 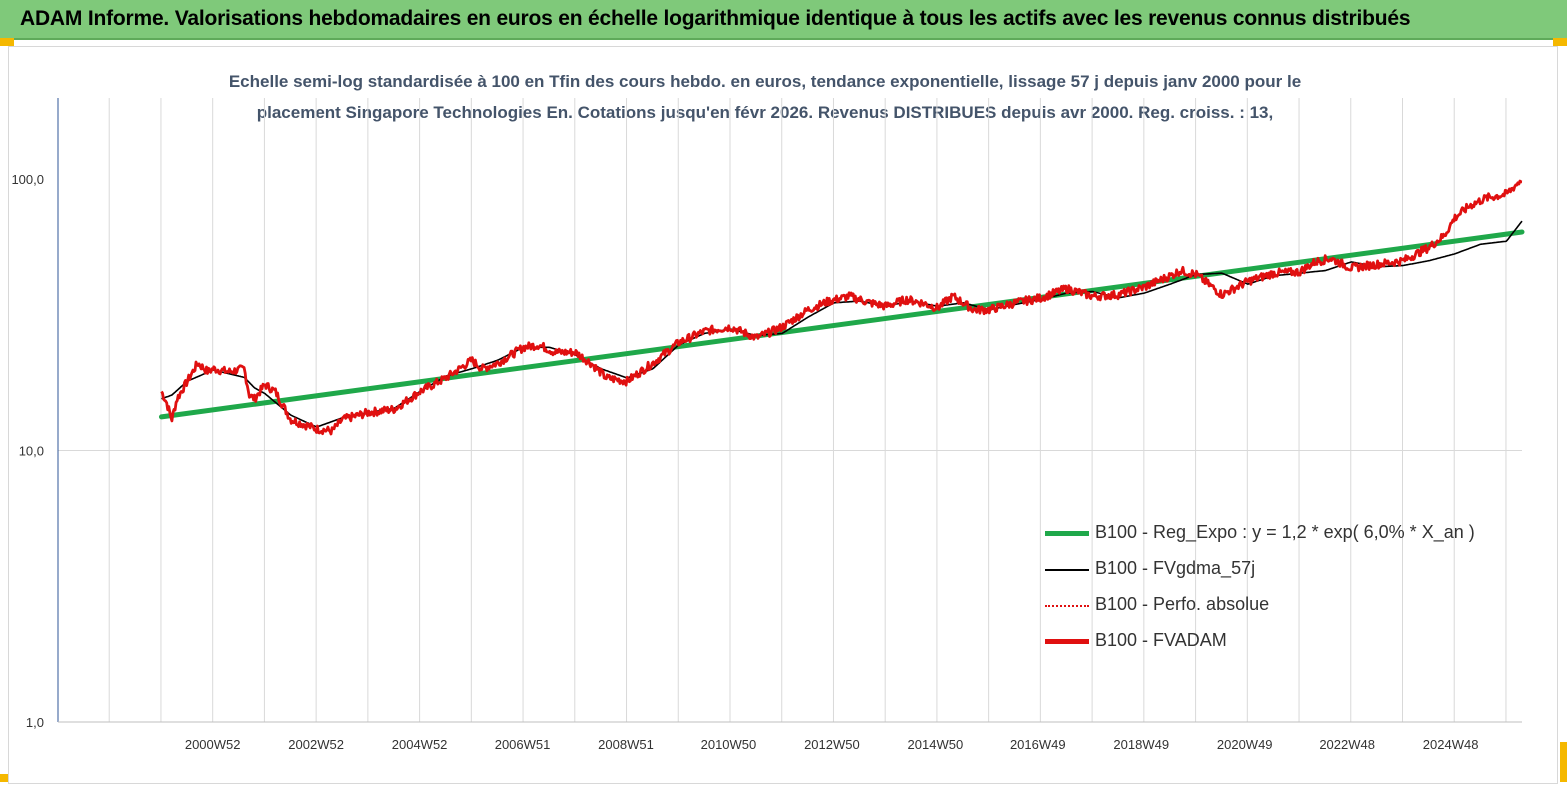 What do you see at coordinates (1067, 641) in the screenshot?
I see `legend-swatch-fvadam` at bounding box center [1067, 641].